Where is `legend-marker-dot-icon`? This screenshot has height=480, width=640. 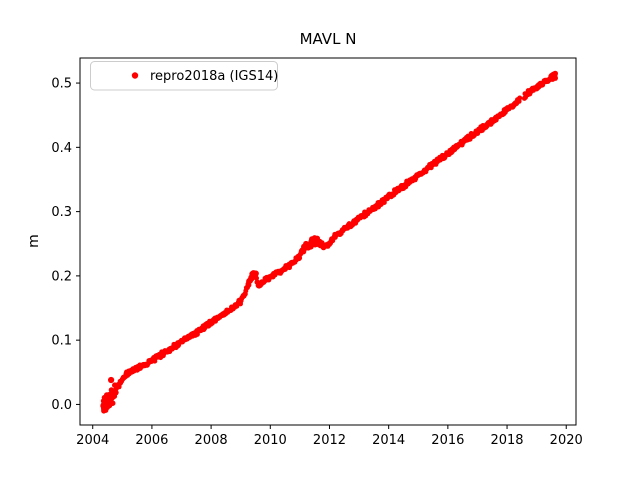
legend-marker-dot-icon is located at coordinates (135, 75).